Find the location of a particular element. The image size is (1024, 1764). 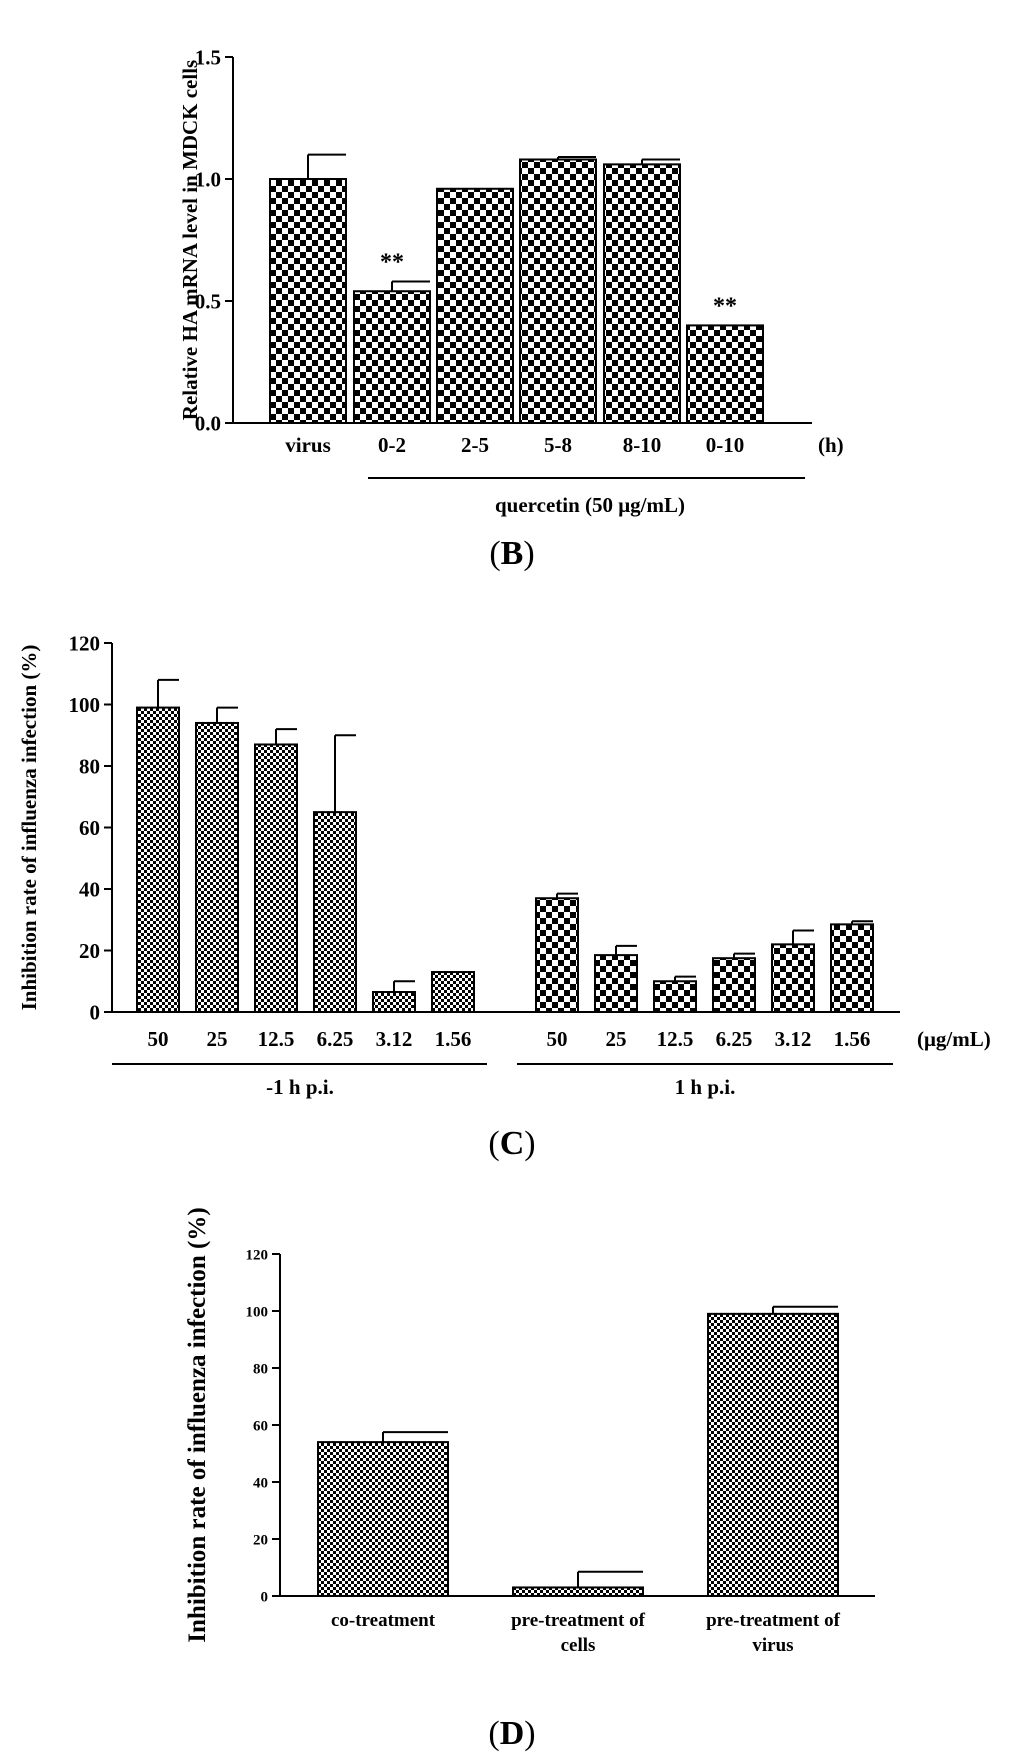

y-tick-label: 0.0 is located at coordinates (208, 423).